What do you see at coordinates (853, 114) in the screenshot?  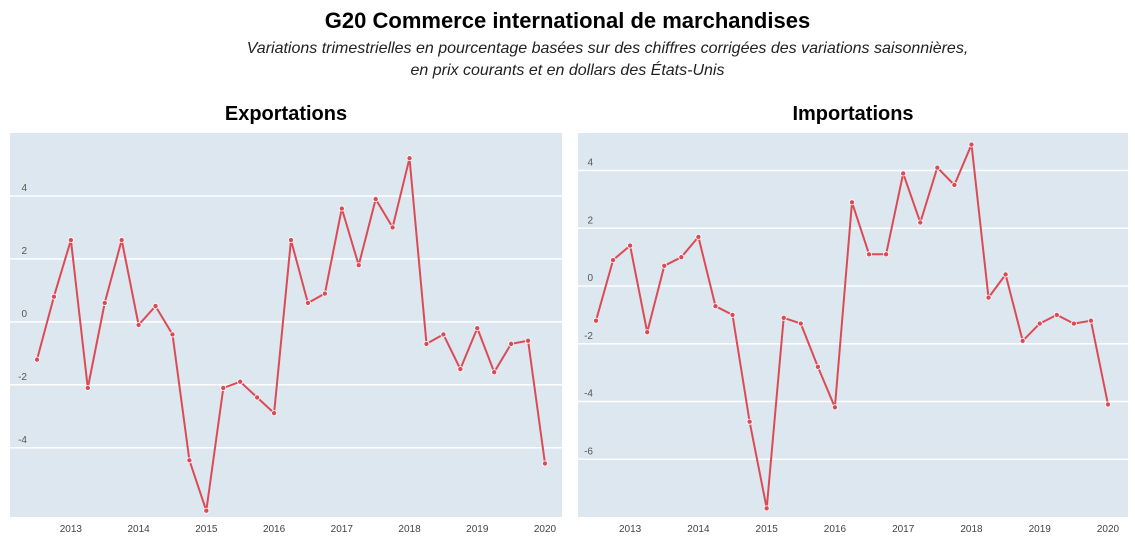 I see `imports-panel-title: Importations` at bounding box center [853, 114].